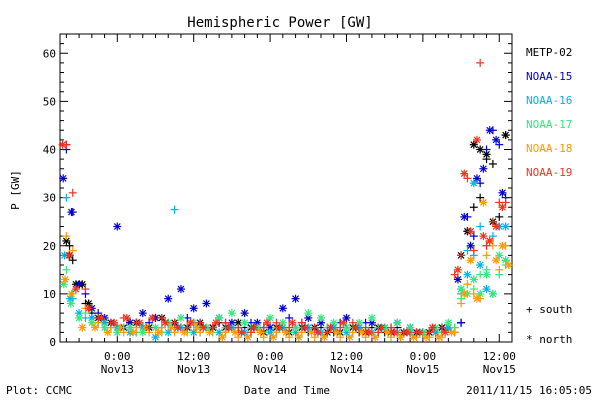  I want to click on x-tick-date-label: Nov14, so click(270, 369).